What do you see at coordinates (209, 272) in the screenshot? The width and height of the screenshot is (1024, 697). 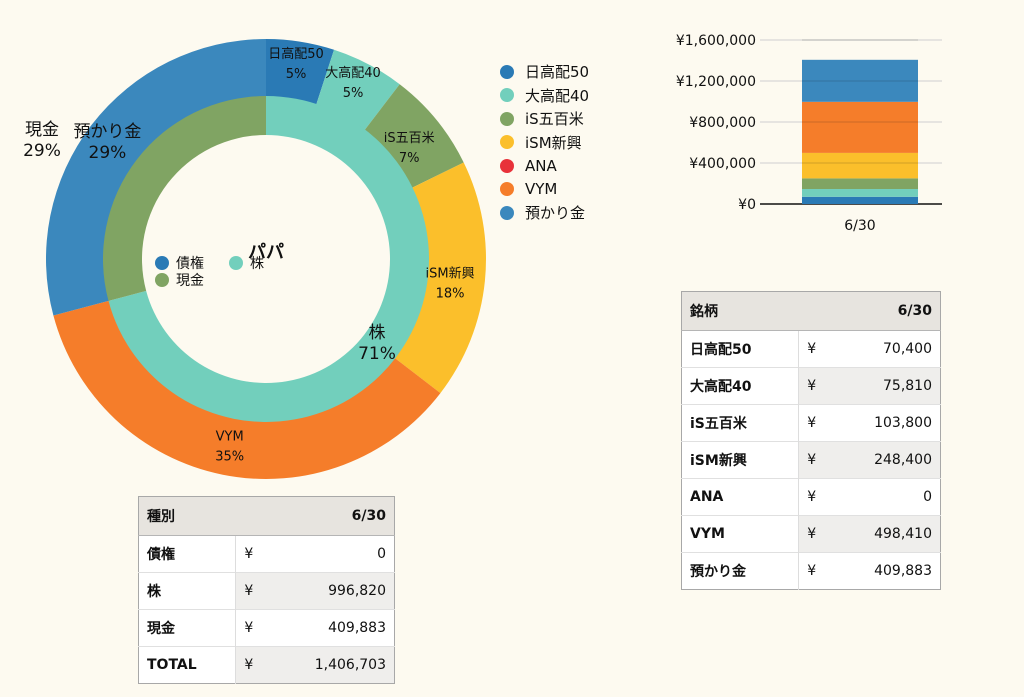 I see `inner-legend: 債権 株現金` at bounding box center [209, 272].